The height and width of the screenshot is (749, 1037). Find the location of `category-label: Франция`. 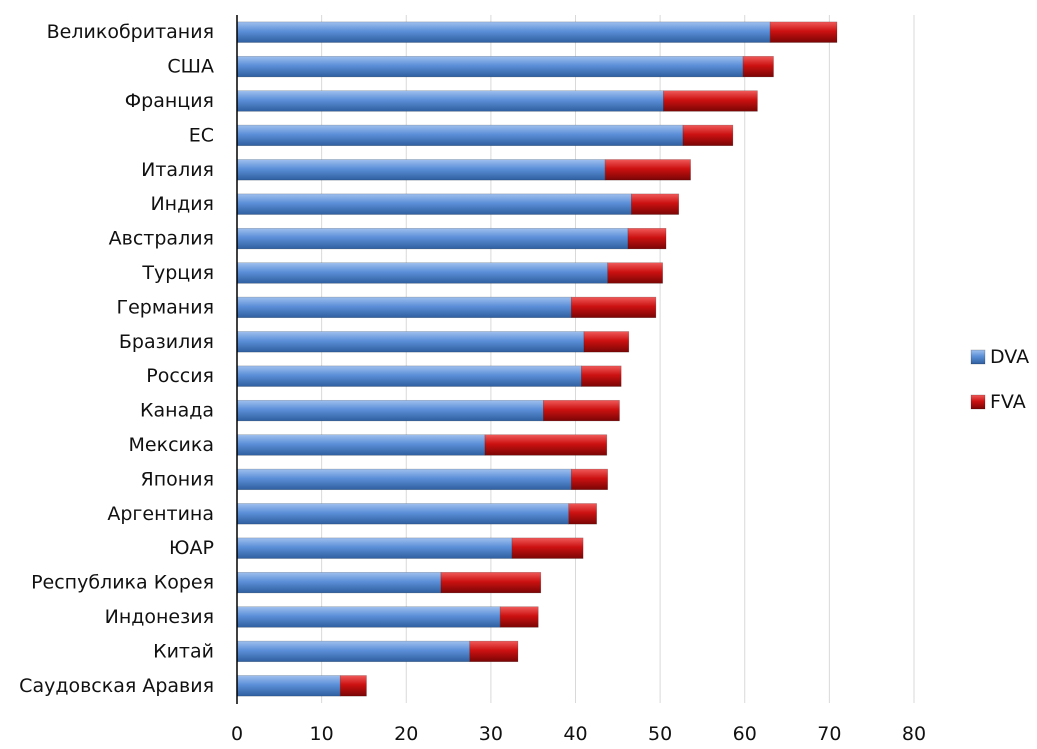

category-label: Франция is located at coordinates (169, 101).